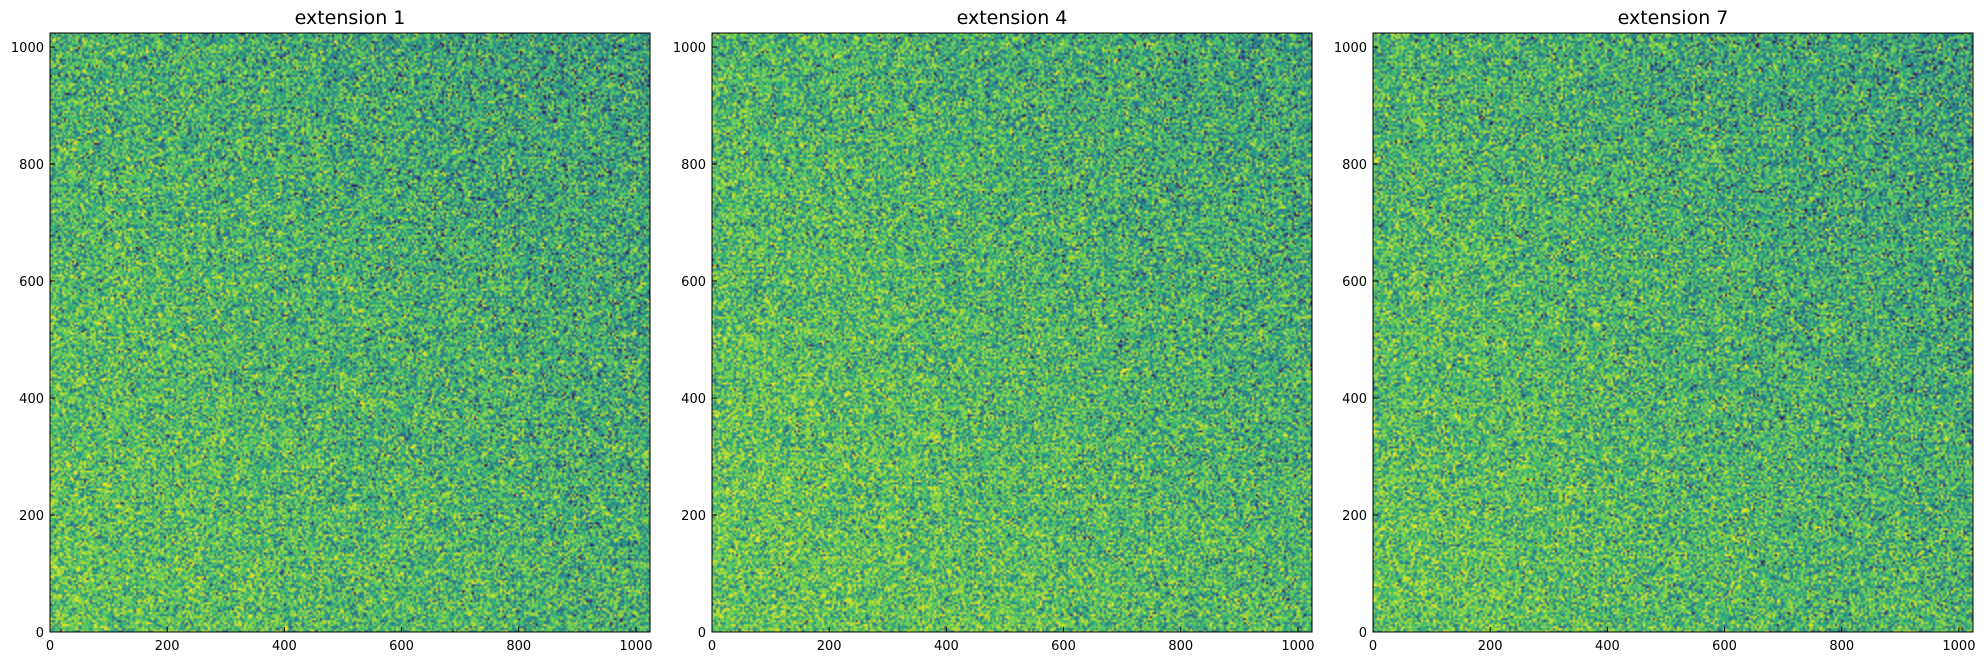  What do you see at coordinates (1673, 18) in the screenshot?
I see `panel-title: extension 7` at bounding box center [1673, 18].